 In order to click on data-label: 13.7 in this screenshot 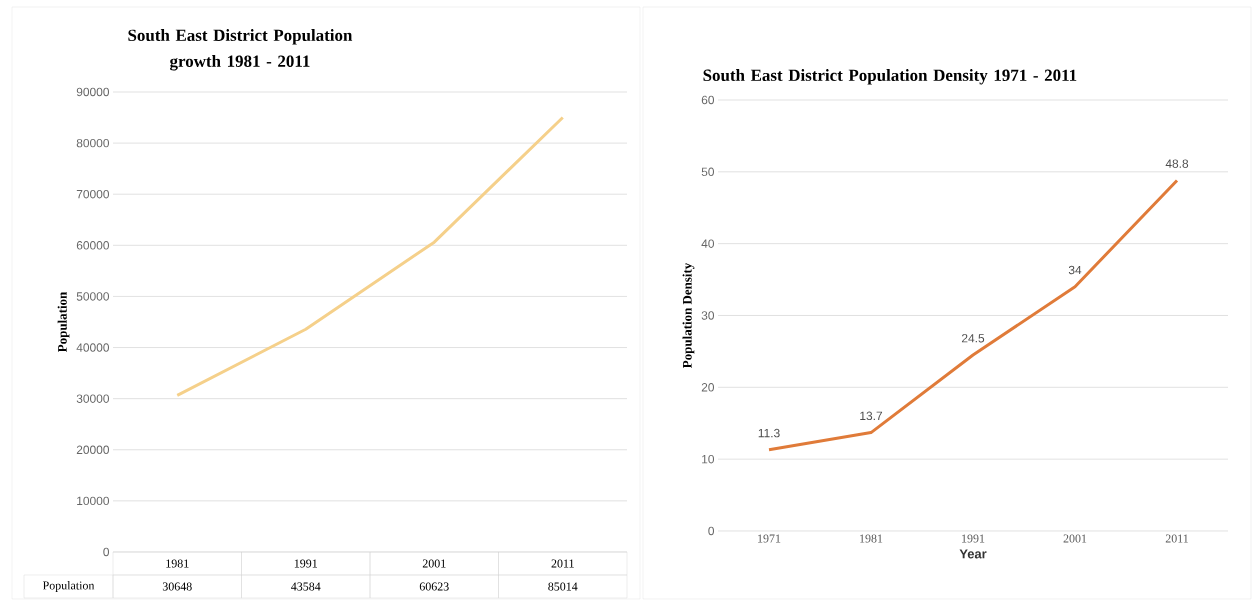, I will do `click(871, 416)`.